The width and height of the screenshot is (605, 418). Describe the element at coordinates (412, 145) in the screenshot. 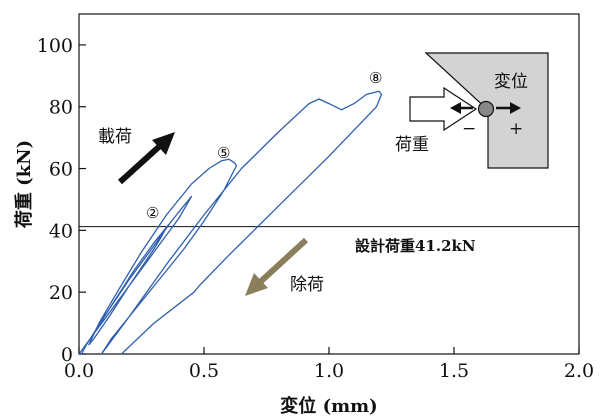

I see `inset-load-label: 荷重` at that location.